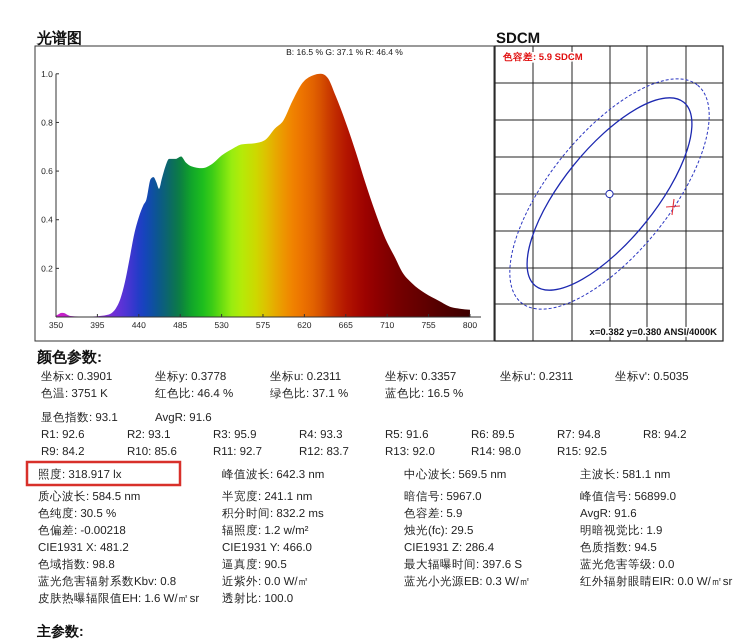 Image resolution: width=756 pixels, height=640 pixels. I want to click on text: 显色指数: 93.1, so click(79, 417).